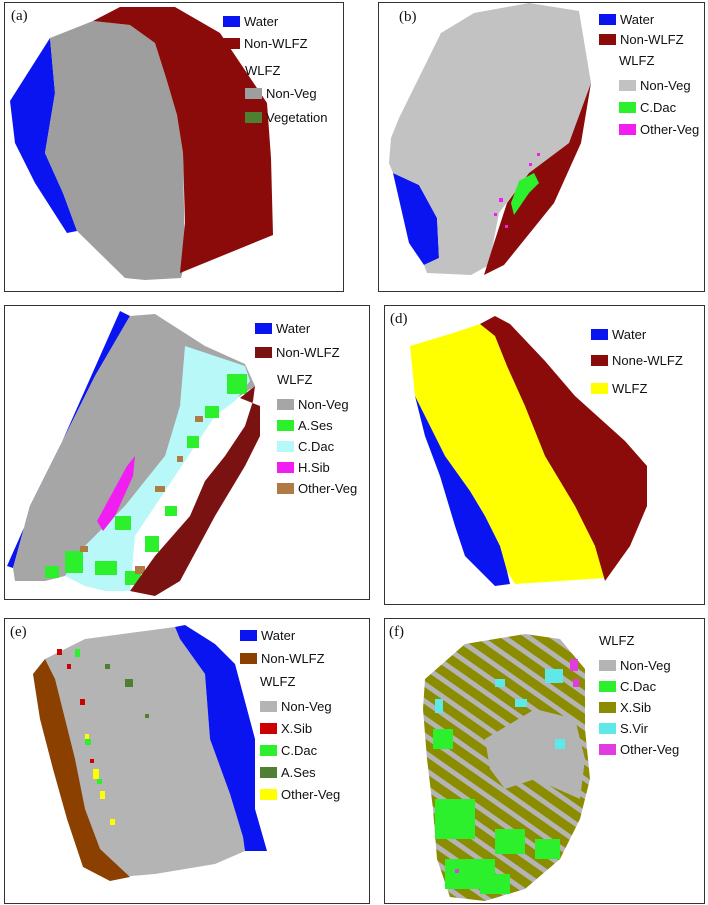 This screenshot has width=708, height=905. I want to click on x-sib-region, so click(75, 706).